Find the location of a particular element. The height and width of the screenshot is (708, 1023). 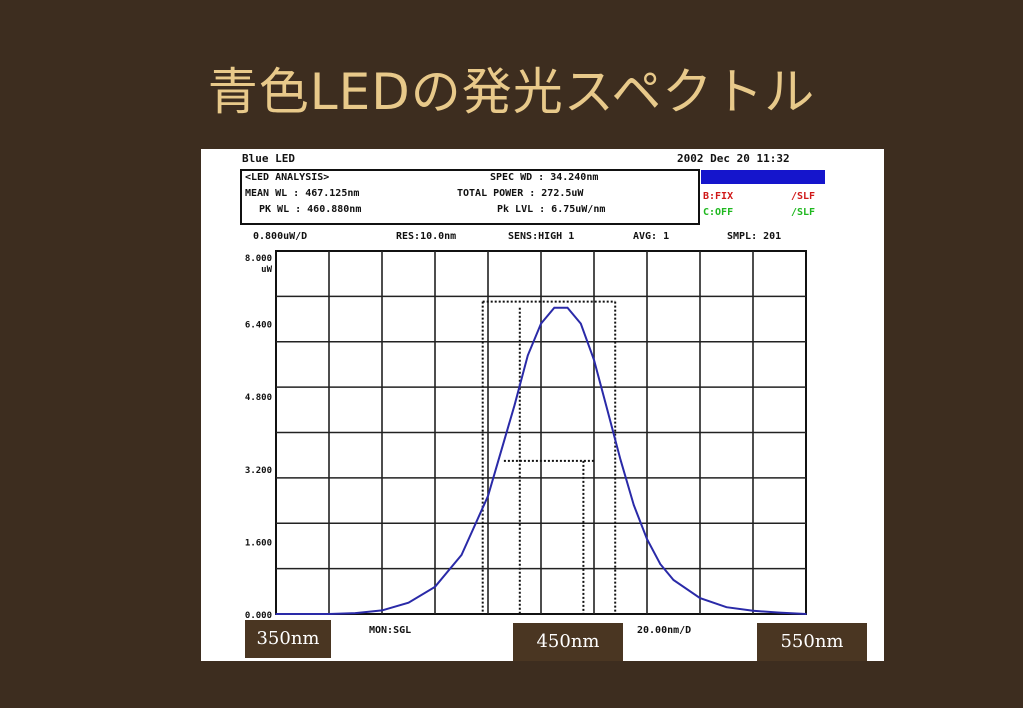

y-tick-label: 3.200 is located at coordinates (258, 471).